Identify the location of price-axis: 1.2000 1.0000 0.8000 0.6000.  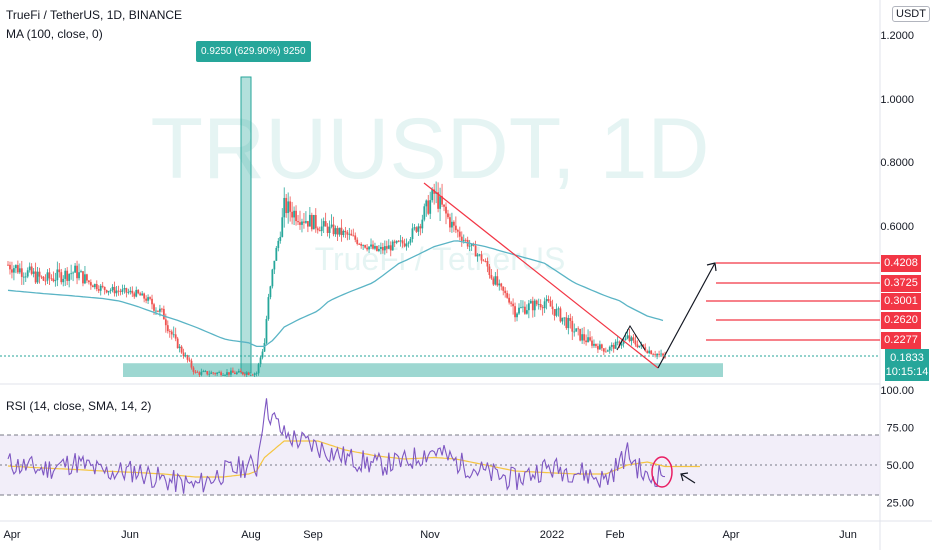
(897, 131).